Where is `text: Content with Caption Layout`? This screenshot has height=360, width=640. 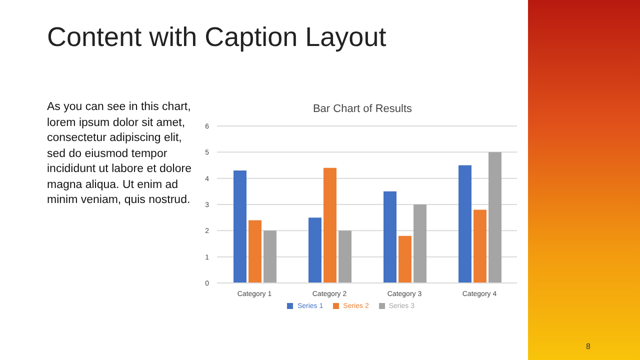 text: Content with Caption Layout is located at coordinates (216, 37).